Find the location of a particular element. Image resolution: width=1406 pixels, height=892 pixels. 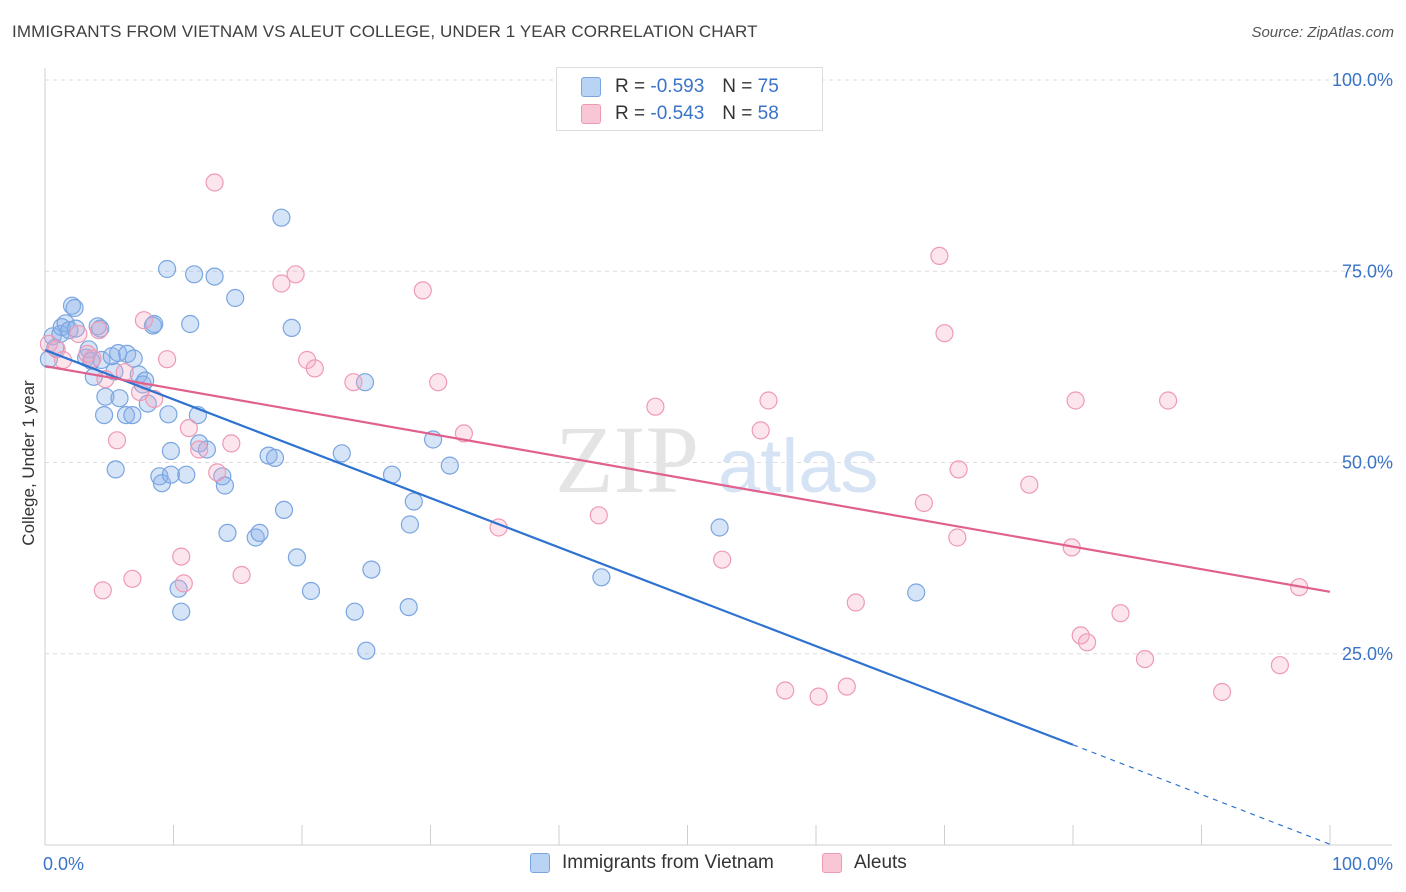

y-tick-label: 25.0% is located at coordinates (1367, 654).